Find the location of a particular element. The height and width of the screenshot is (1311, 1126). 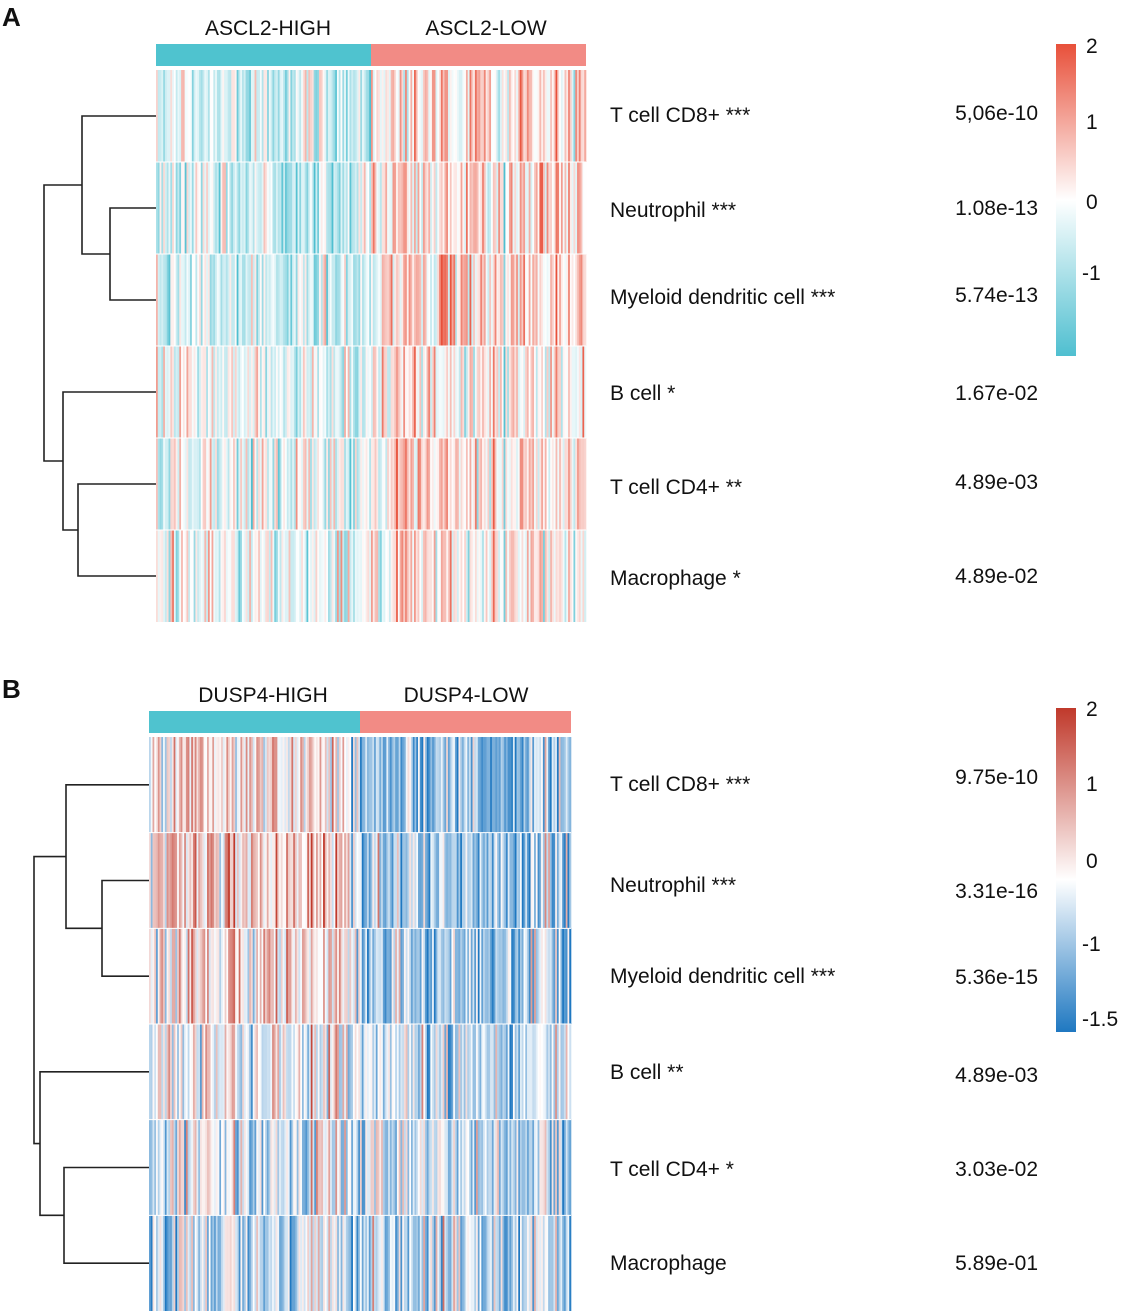

pvalue-neutrophil: 3.31e-16 is located at coordinates (996, 891).